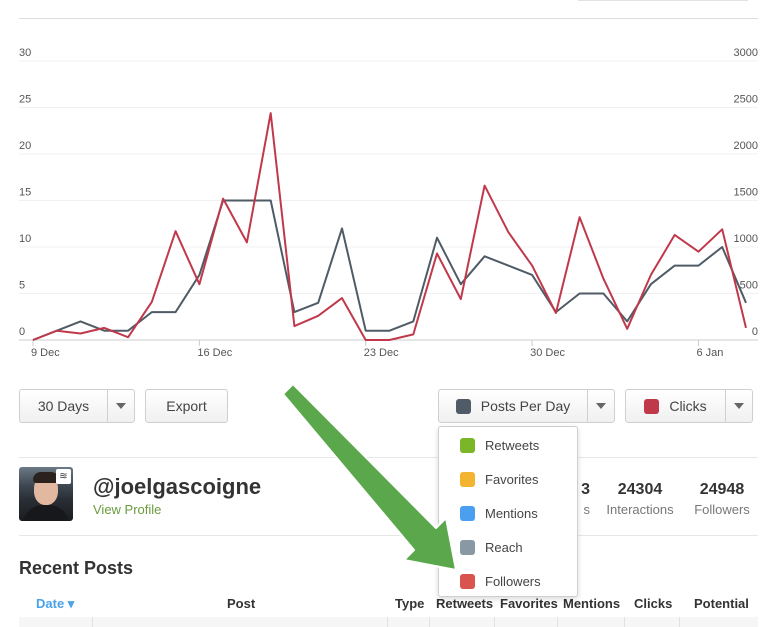 The width and height of the screenshot is (778, 627). What do you see at coordinates (467, 547) in the screenshot?
I see `reach-color-swatch` at bounding box center [467, 547].